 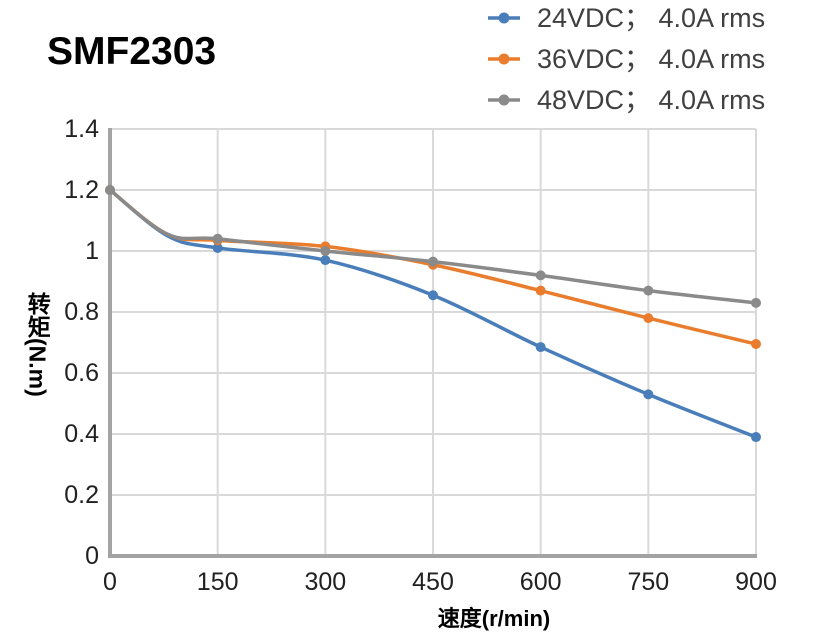 I want to click on x-tick-label: 300, so click(x=325, y=582).